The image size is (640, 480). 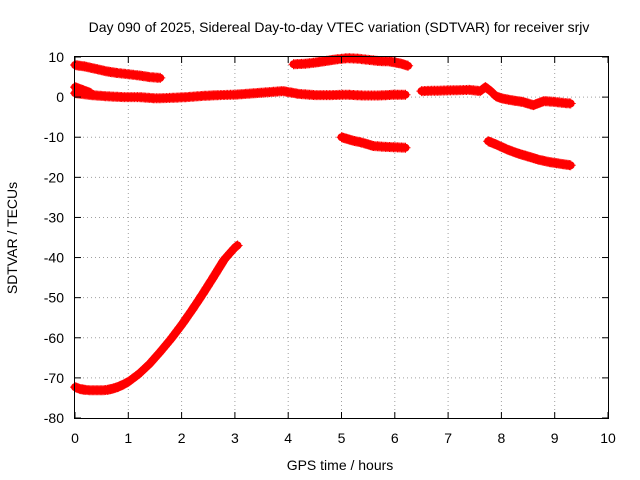 What do you see at coordinates (342, 438) in the screenshot?
I see `x-tick-label: 5` at bounding box center [342, 438].